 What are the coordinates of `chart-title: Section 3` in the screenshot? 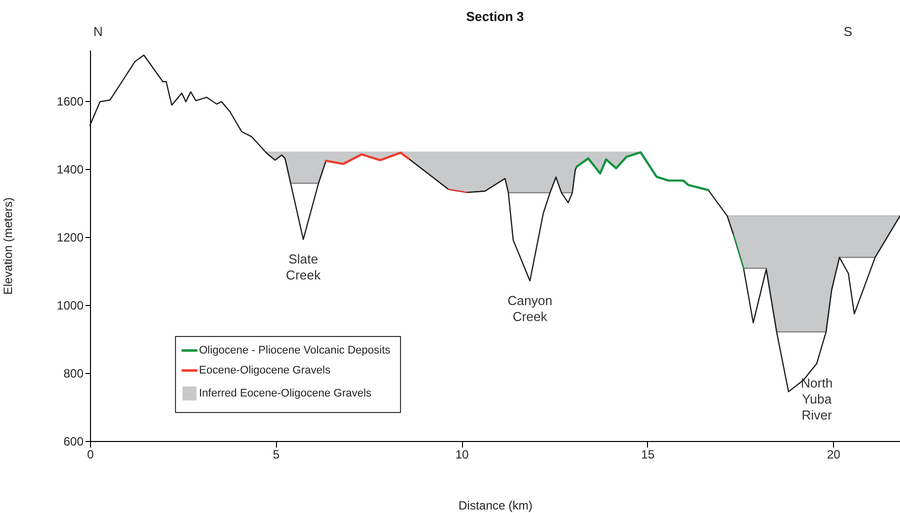 It's located at (495, 16).